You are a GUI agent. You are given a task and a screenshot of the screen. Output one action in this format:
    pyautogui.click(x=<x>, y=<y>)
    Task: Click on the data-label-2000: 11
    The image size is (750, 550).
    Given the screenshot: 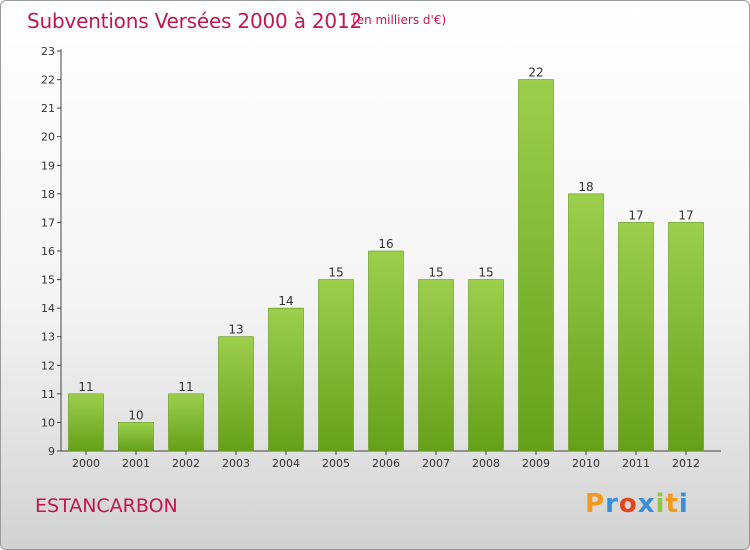 What is the action you would take?
    pyautogui.click(x=85, y=387)
    